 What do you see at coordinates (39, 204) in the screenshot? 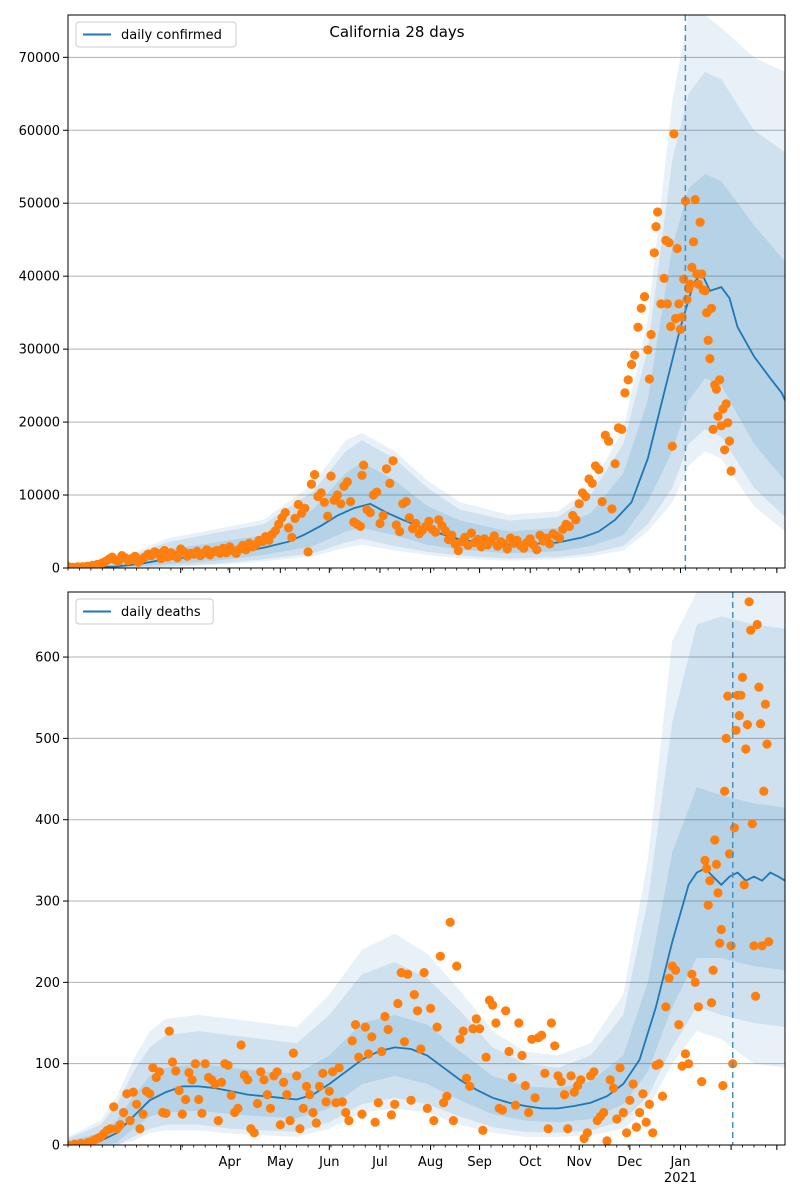
I see `y-tick-label: 50000` at bounding box center [39, 204].